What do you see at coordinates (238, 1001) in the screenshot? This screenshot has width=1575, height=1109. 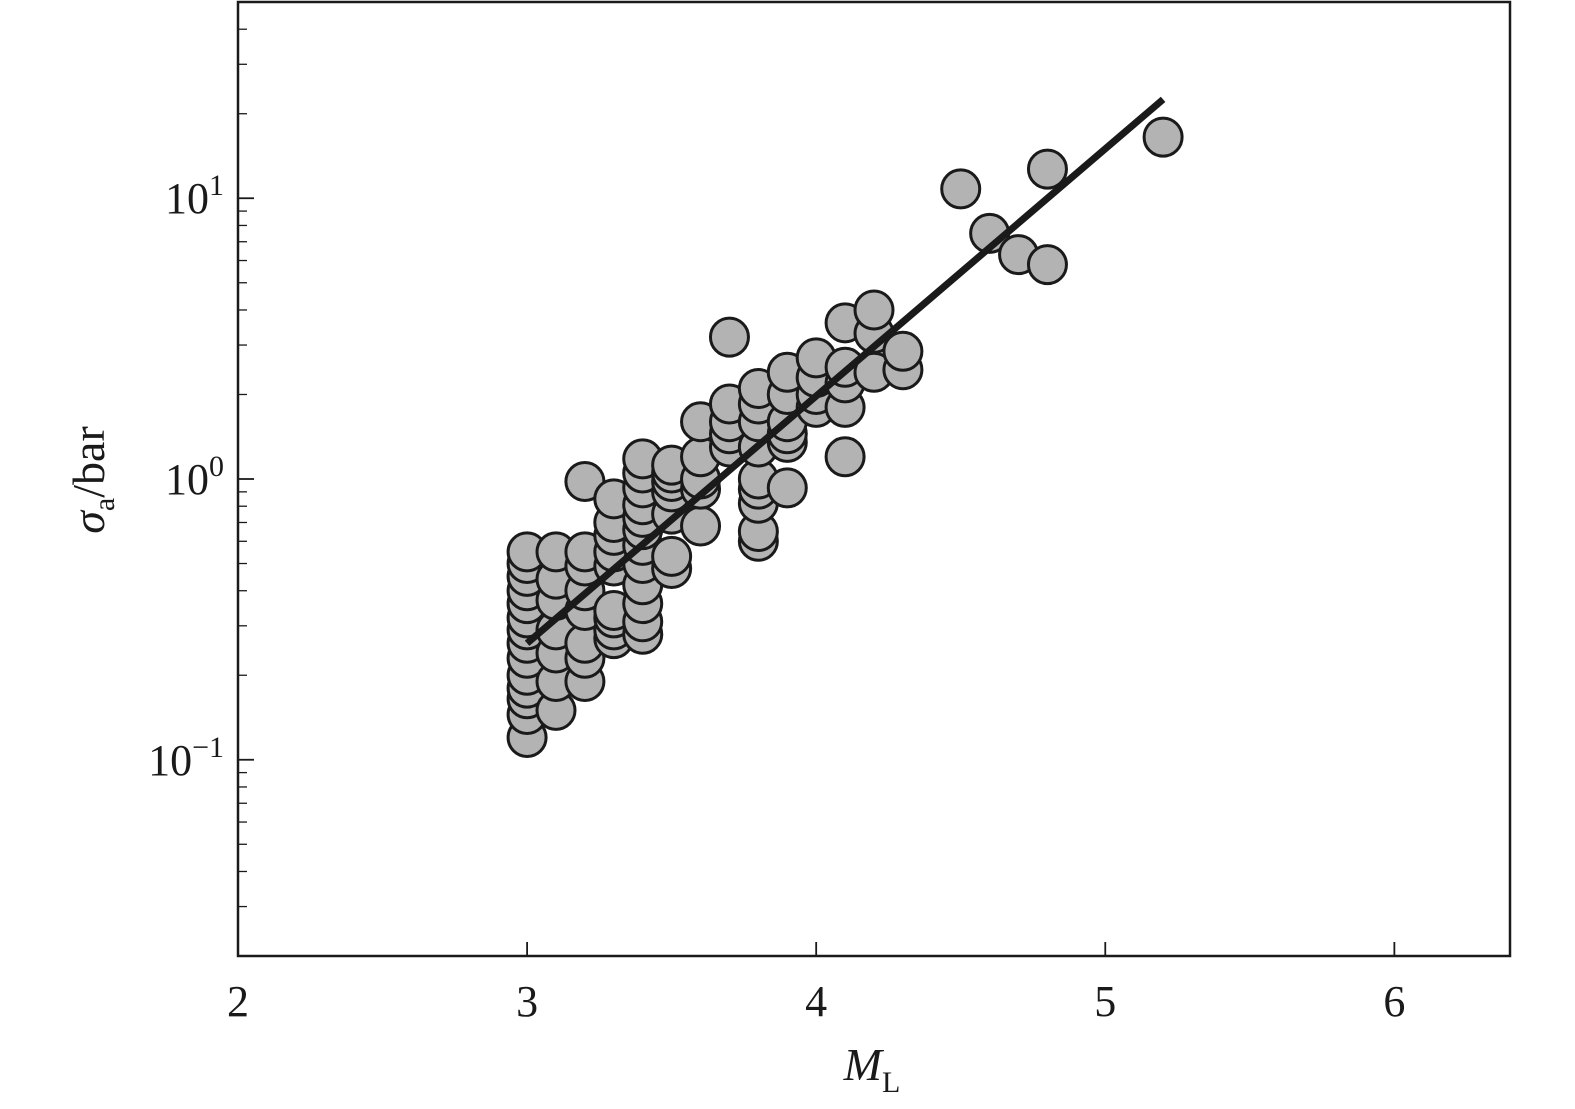 I see `x-tick-label: 2` at bounding box center [238, 1001].